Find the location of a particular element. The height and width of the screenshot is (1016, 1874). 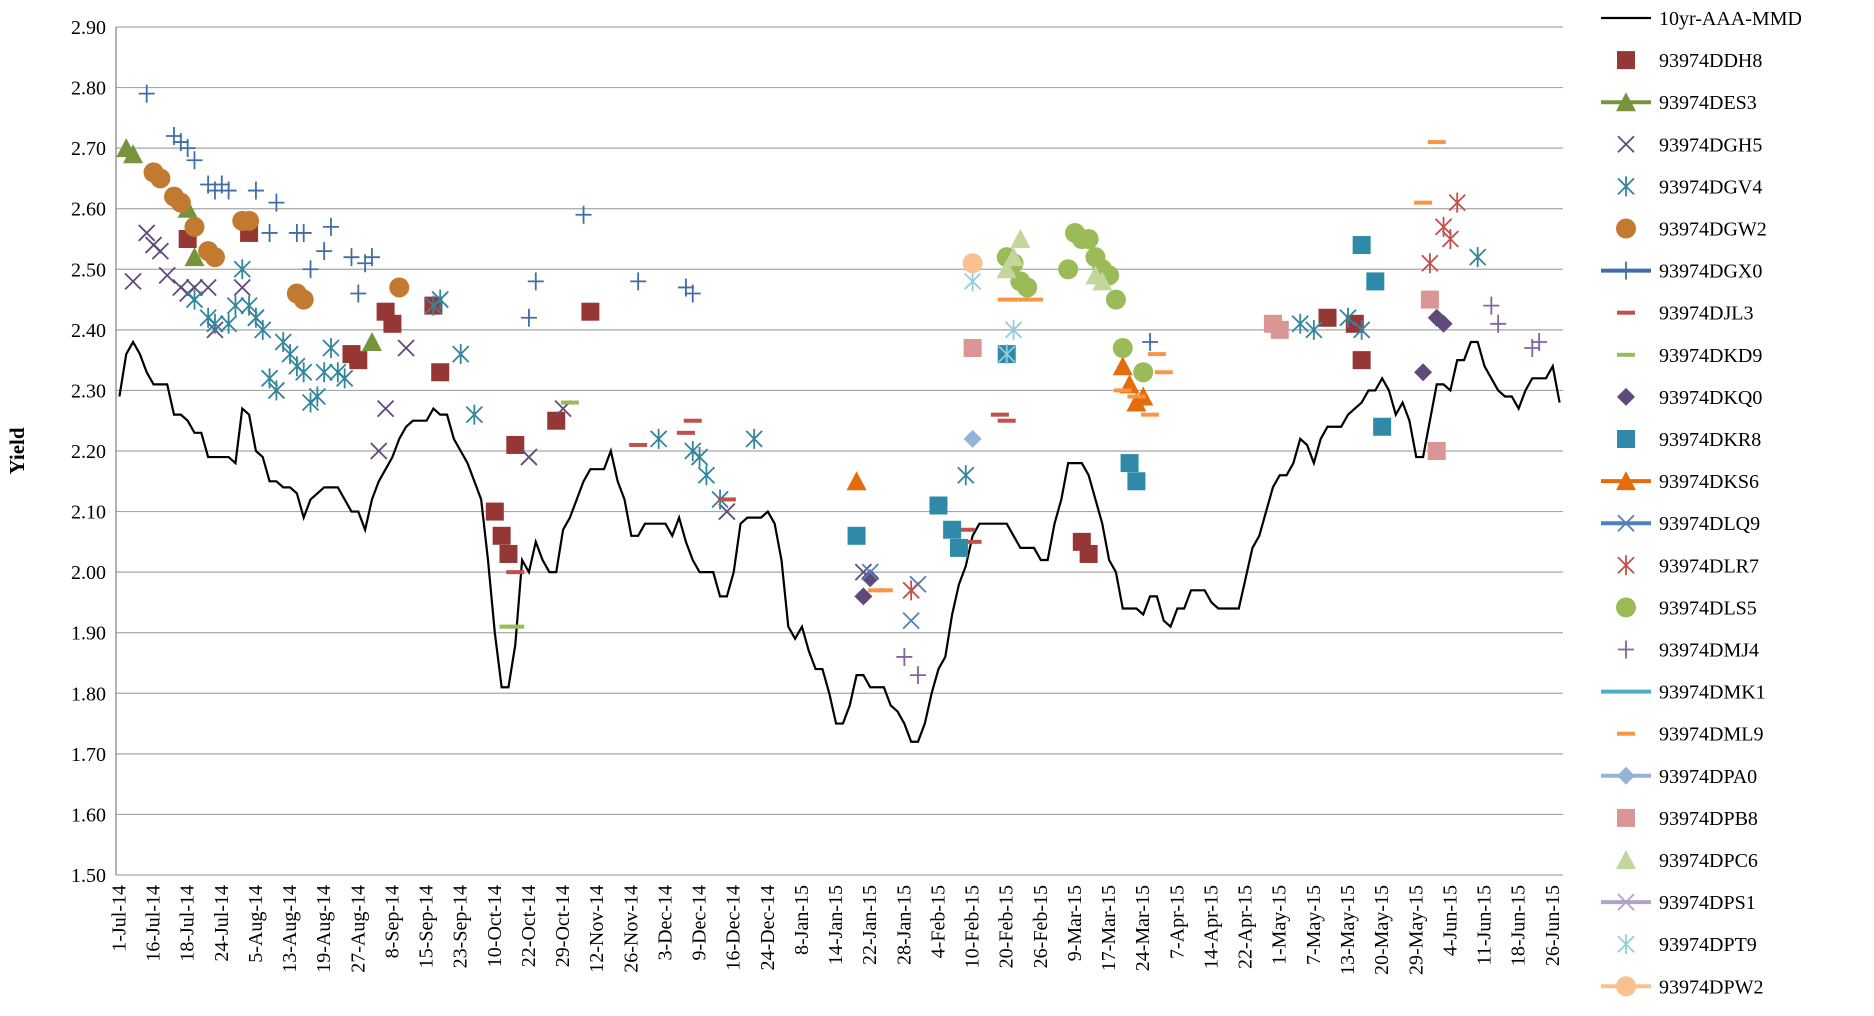

x-tick-label: 24-Dec-14 is located at coordinates (768, 928).